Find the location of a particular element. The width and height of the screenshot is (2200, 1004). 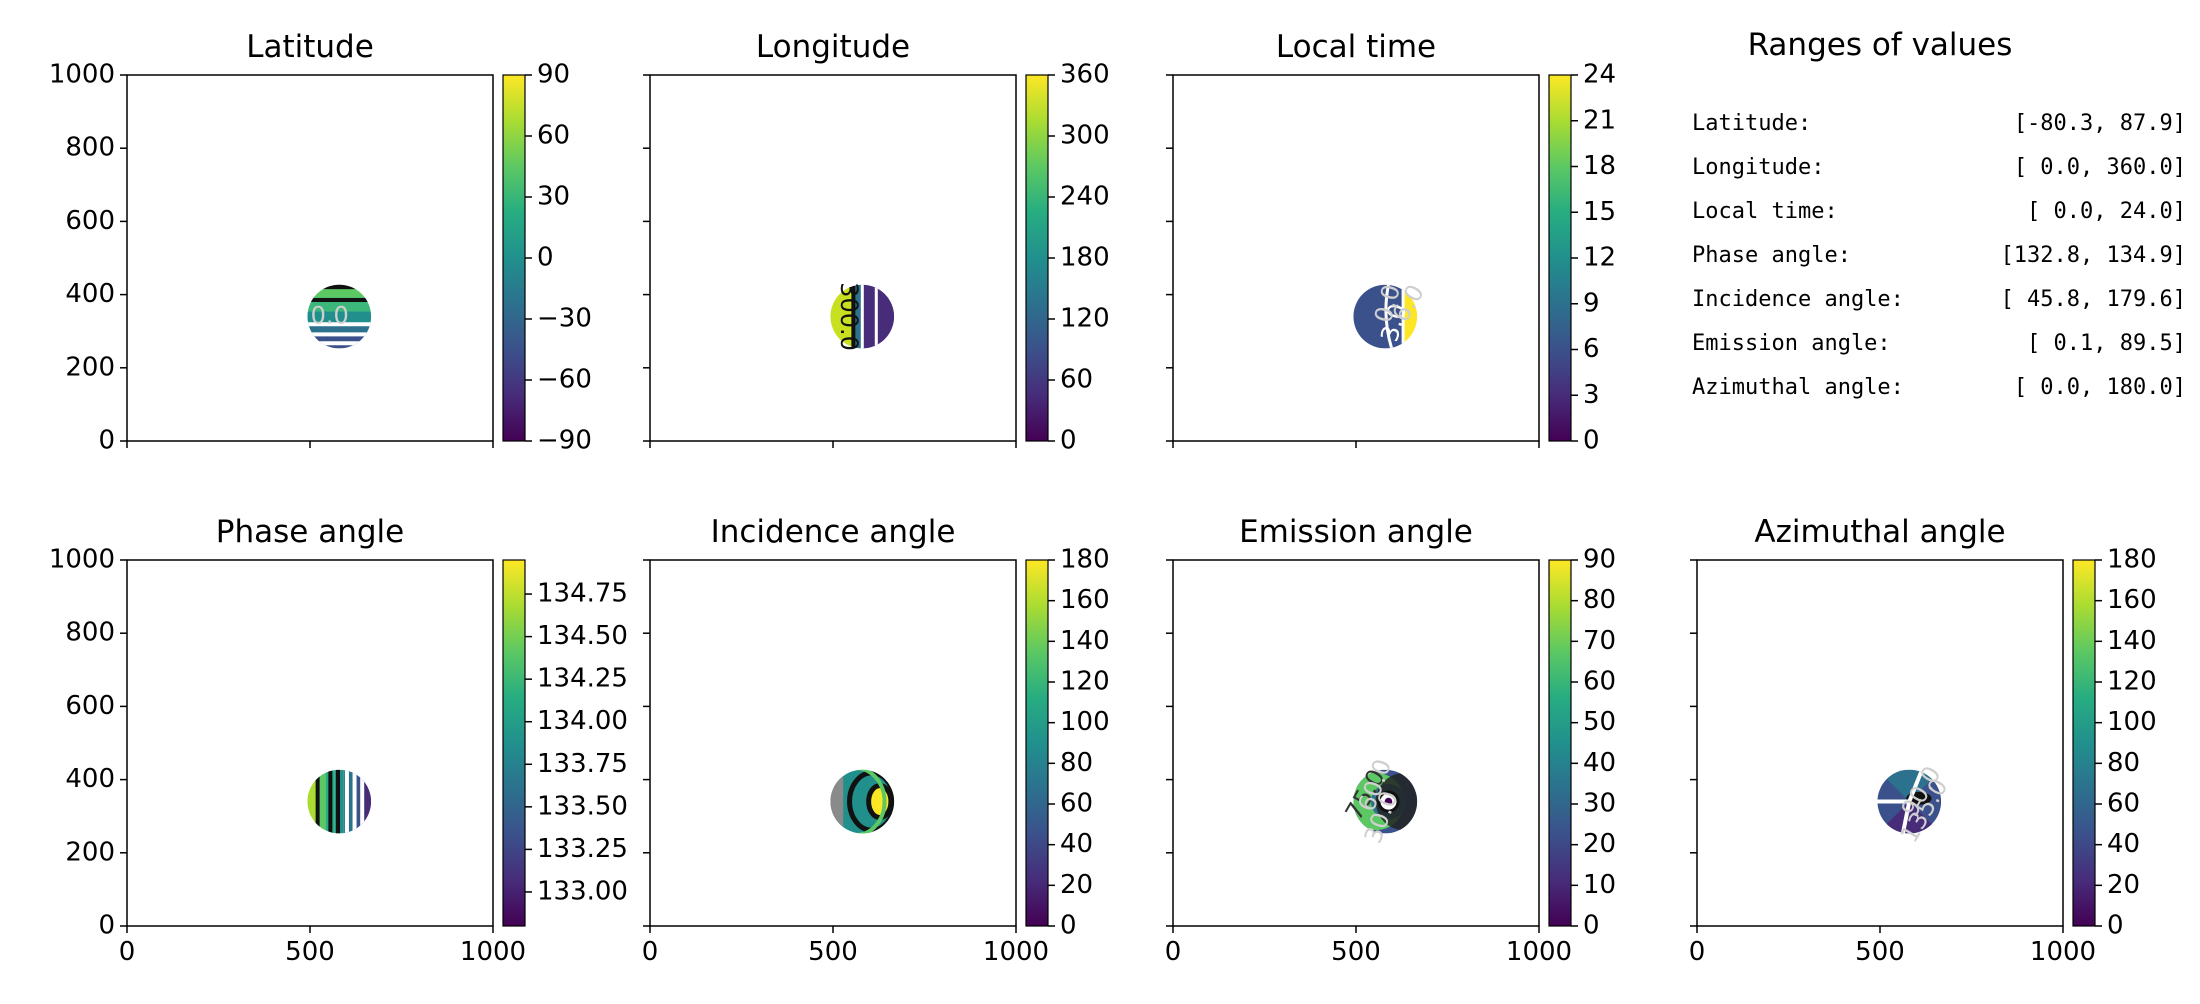

range-value: [ 45.8, 179.6] is located at coordinates (2093, 299).